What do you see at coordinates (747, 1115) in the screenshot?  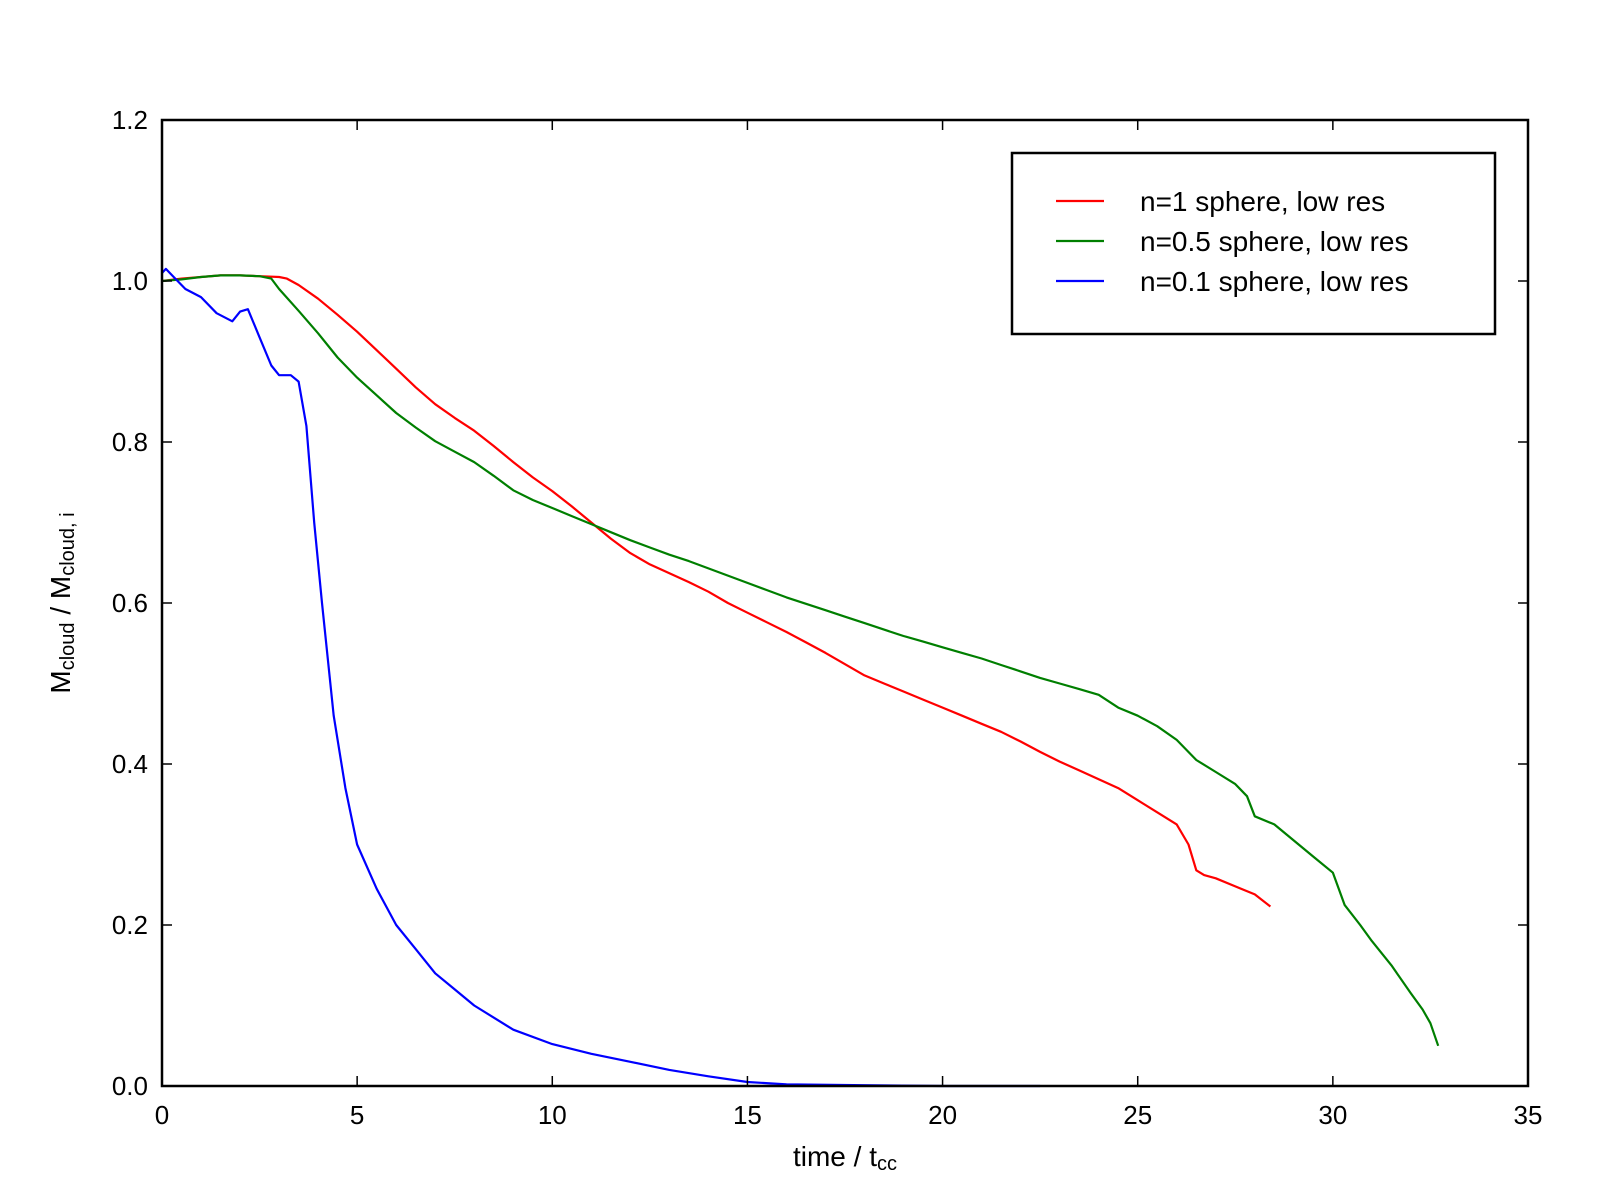 I see `x-tick-label: 15` at bounding box center [747, 1115].